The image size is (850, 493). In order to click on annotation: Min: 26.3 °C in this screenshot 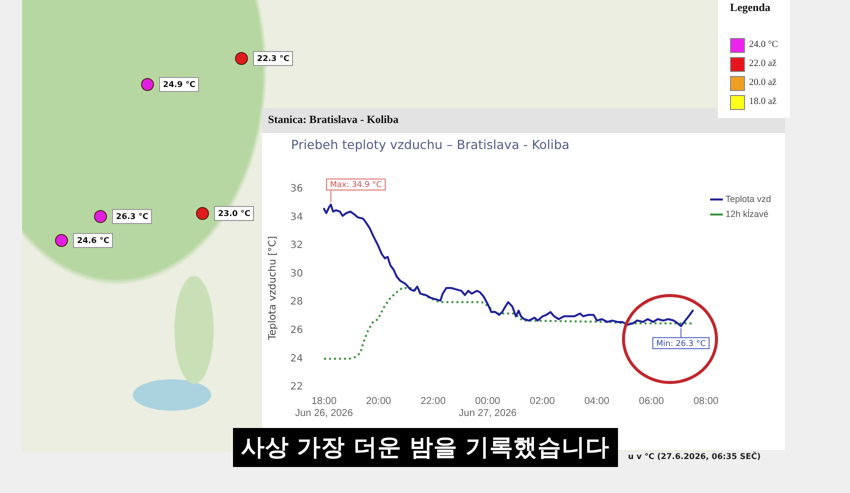, I will do `click(681, 343)`.